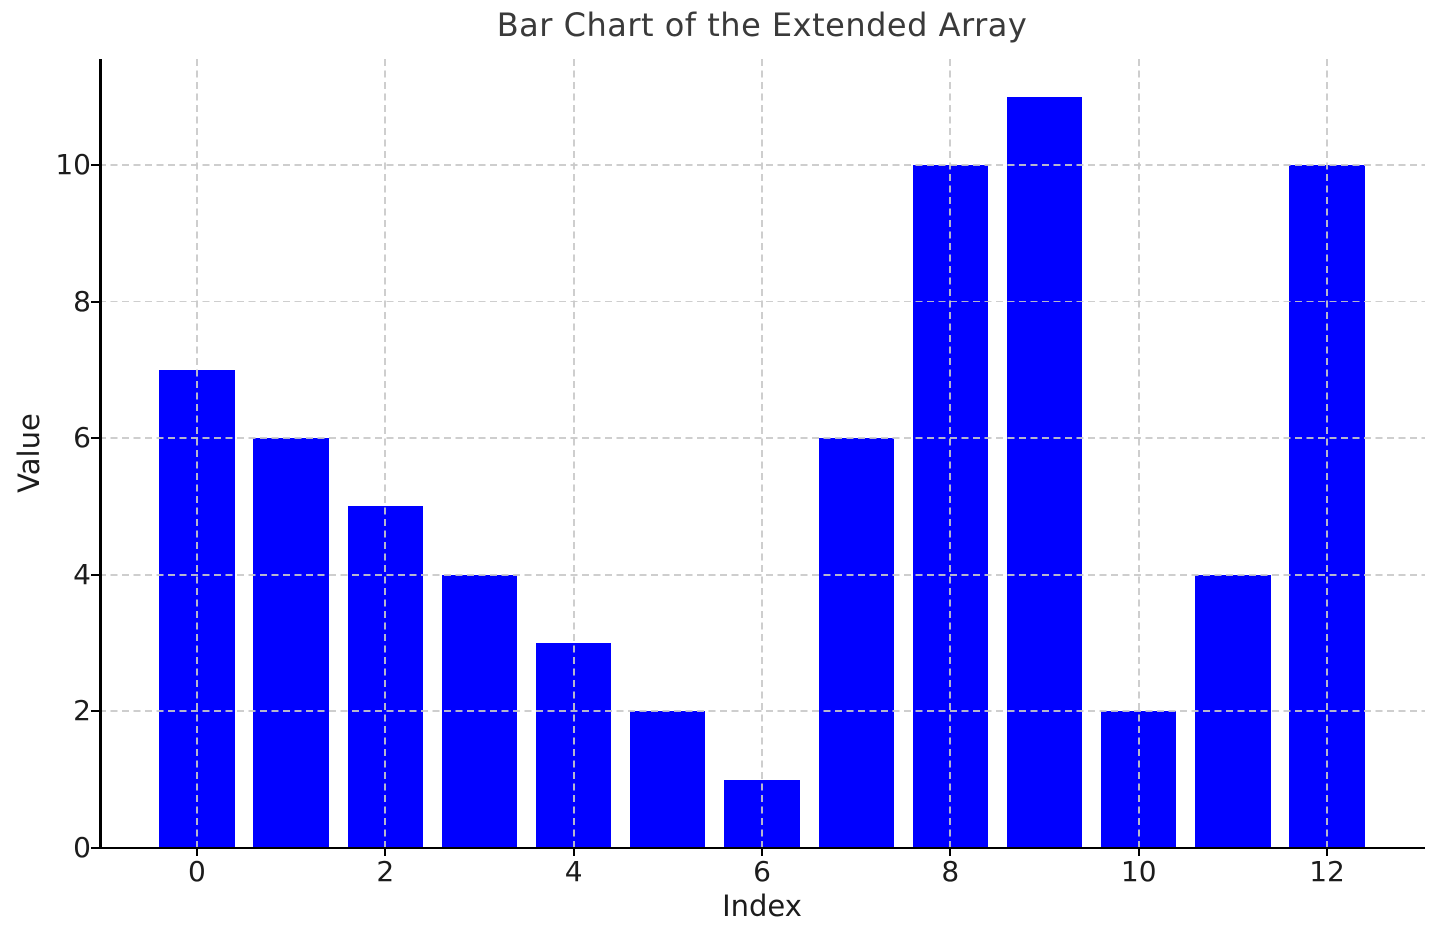  Describe the element at coordinates (762, 906) in the screenshot. I see `x-axis-label: Index` at that location.